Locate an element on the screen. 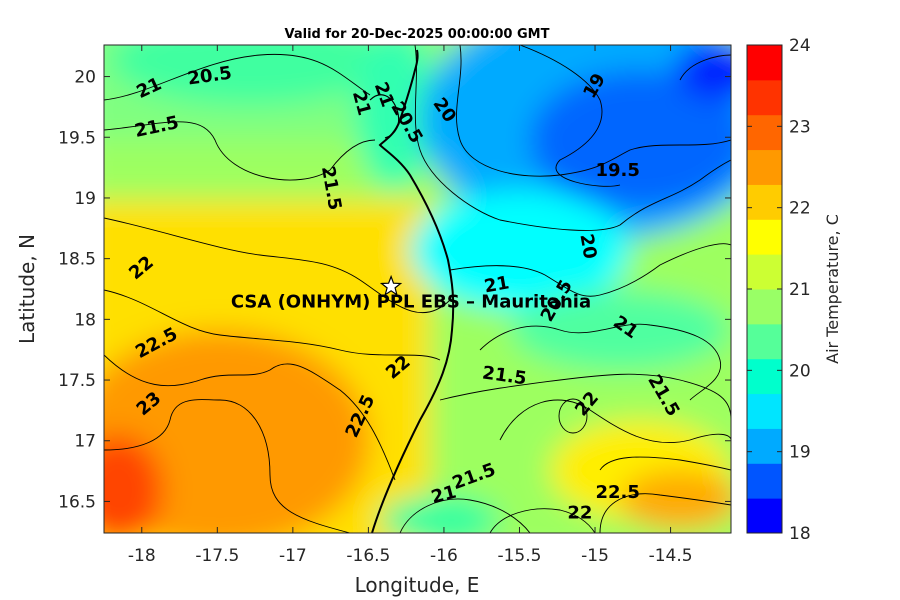 This screenshot has height=600, width=900. contour-label: 20 is located at coordinates (587, 246).